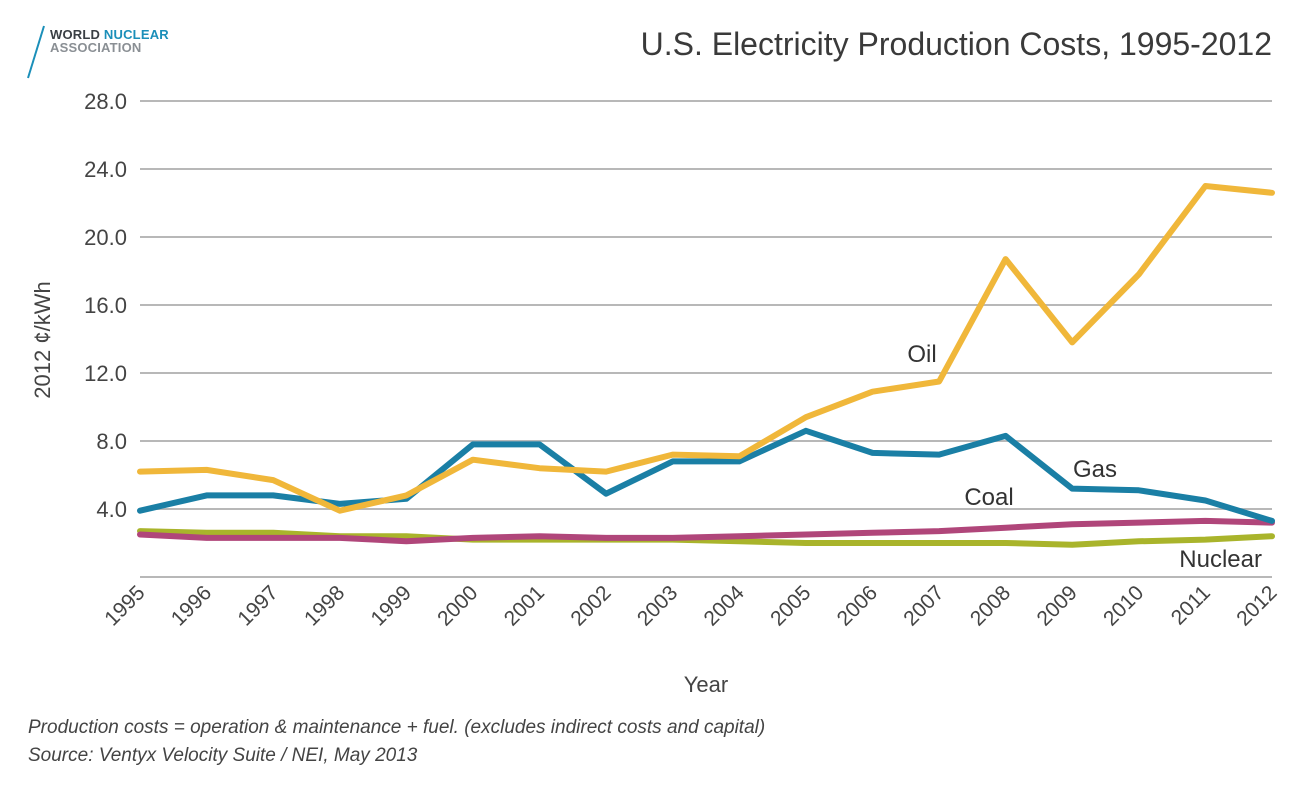 This screenshot has height=792, width=1294. I want to click on x-tick-label: 2007, so click(923, 605).